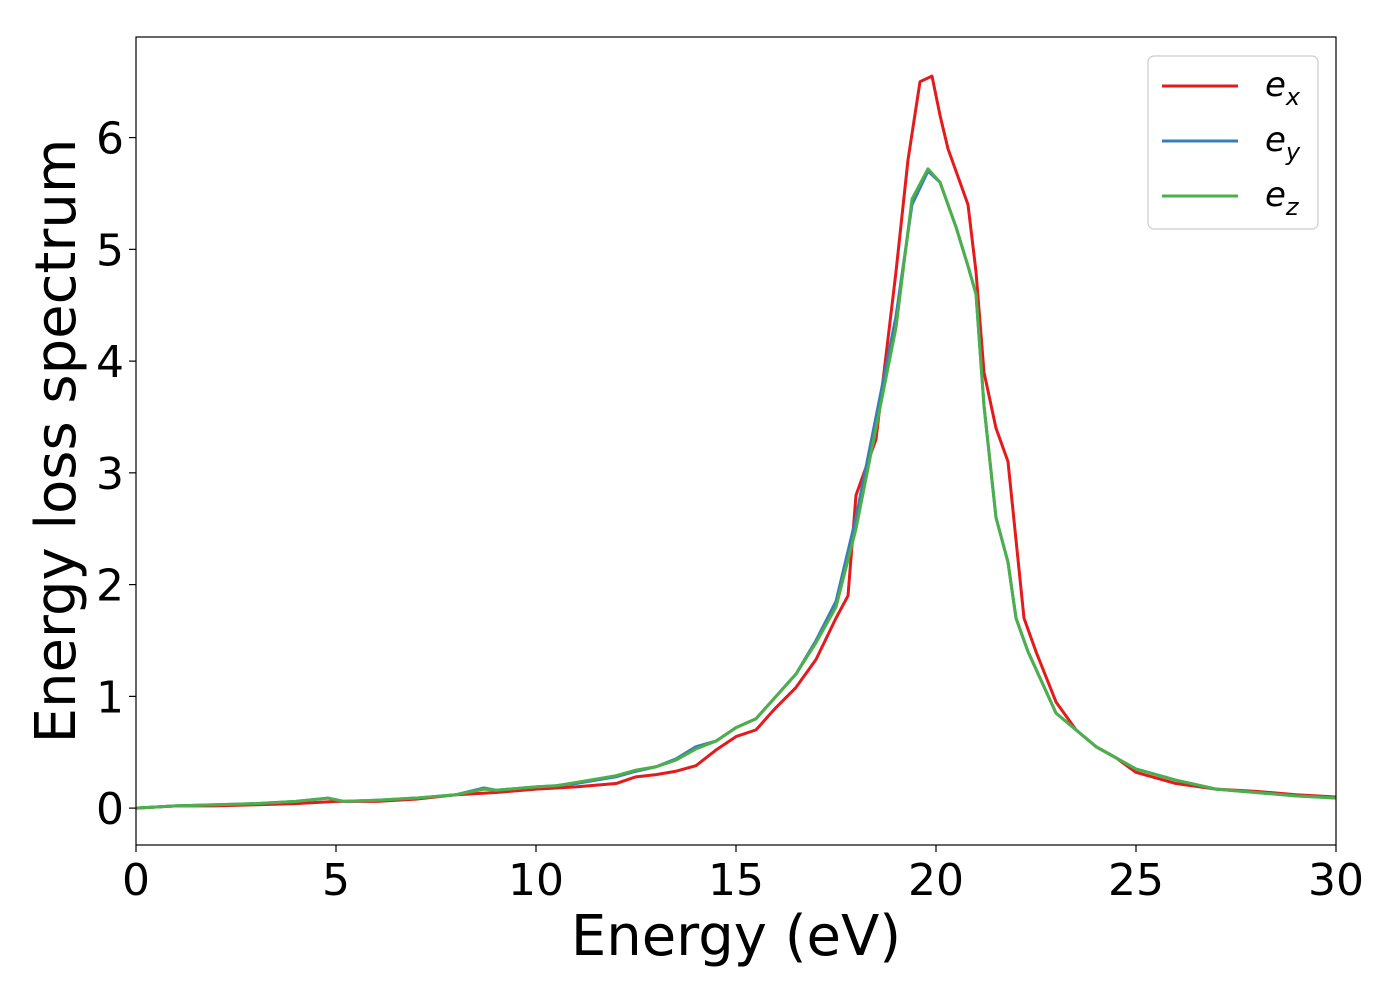  I want to click on x-tick-label: 15, so click(736, 880).